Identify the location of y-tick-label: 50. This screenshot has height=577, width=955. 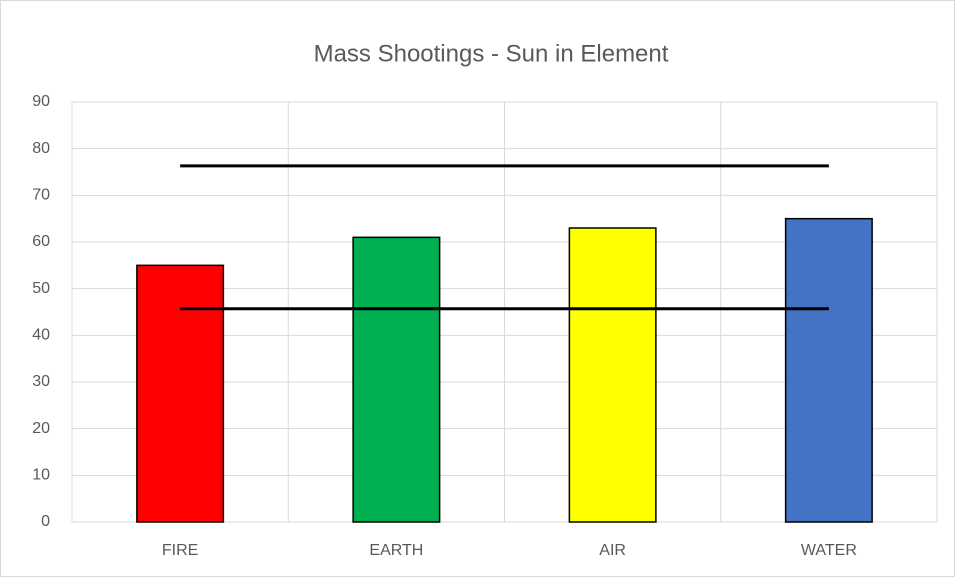
(41, 288).